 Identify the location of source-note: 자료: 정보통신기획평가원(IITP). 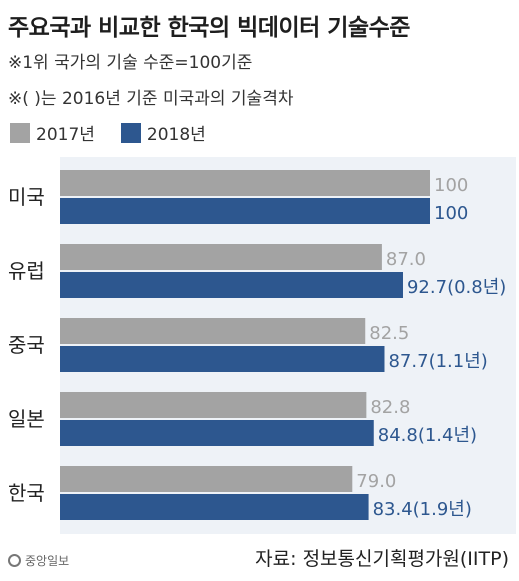
(382, 559).